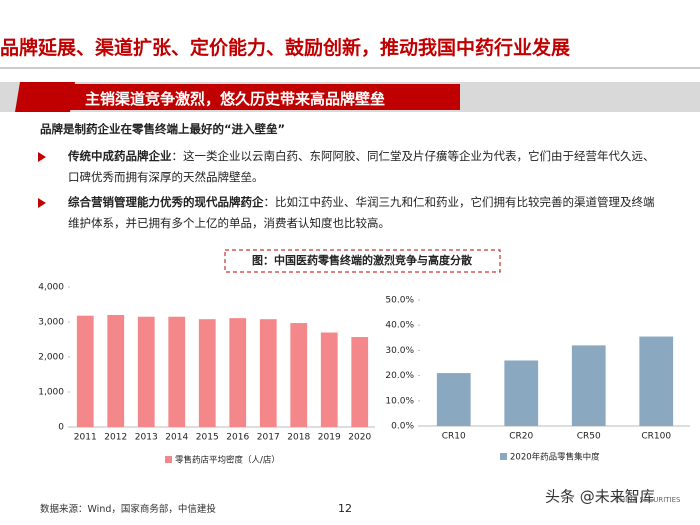 The width and height of the screenshot is (700, 525). What do you see at coordinates (61, 428) in the screenshot?
I see `y-tick-label: 0` at bounding box center [61, 428].